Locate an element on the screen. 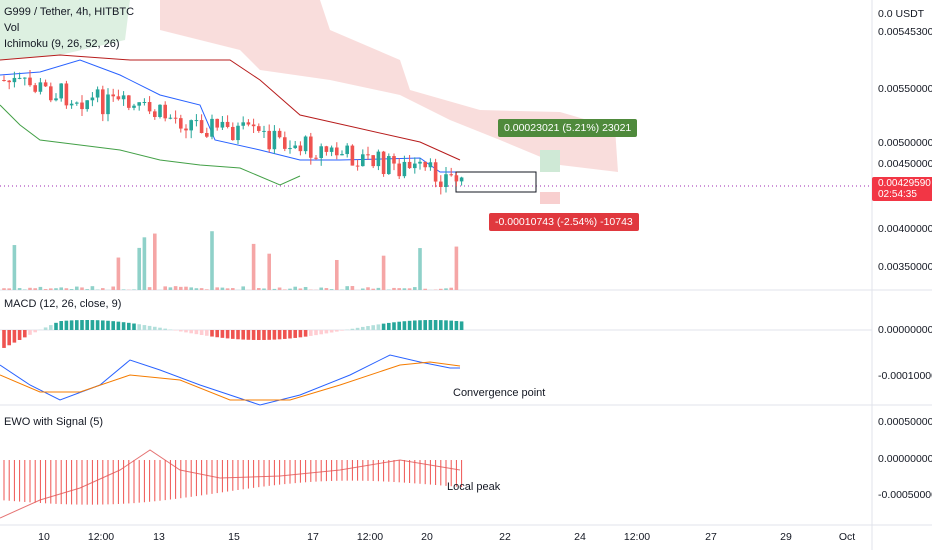  symbol-title: G999 / Tether, 4h, HITBTC is located at coordinates (69, 12).